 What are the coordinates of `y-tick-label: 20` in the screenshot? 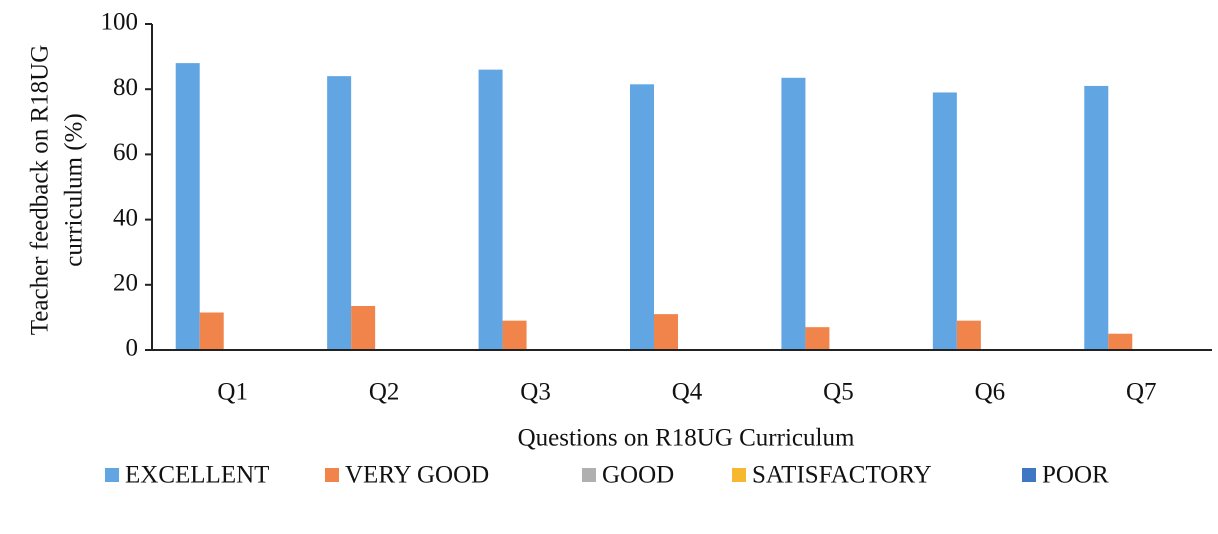 It's located at (125, 283).